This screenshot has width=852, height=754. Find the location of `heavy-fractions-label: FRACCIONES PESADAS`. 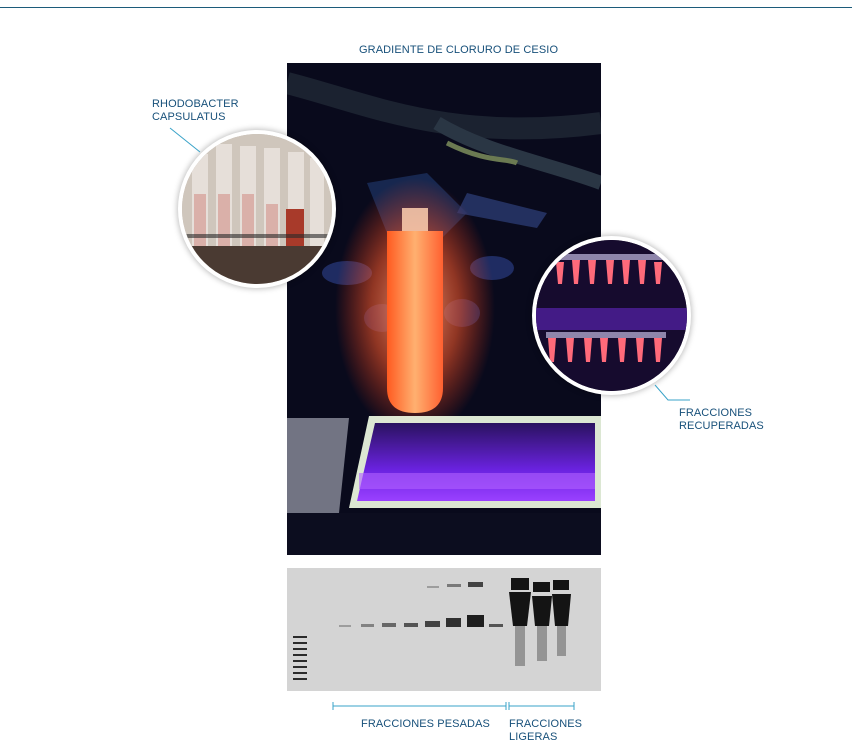

heavy-fractions-label: FRACCIONES PESADAS is located at coordinates (425, 724).